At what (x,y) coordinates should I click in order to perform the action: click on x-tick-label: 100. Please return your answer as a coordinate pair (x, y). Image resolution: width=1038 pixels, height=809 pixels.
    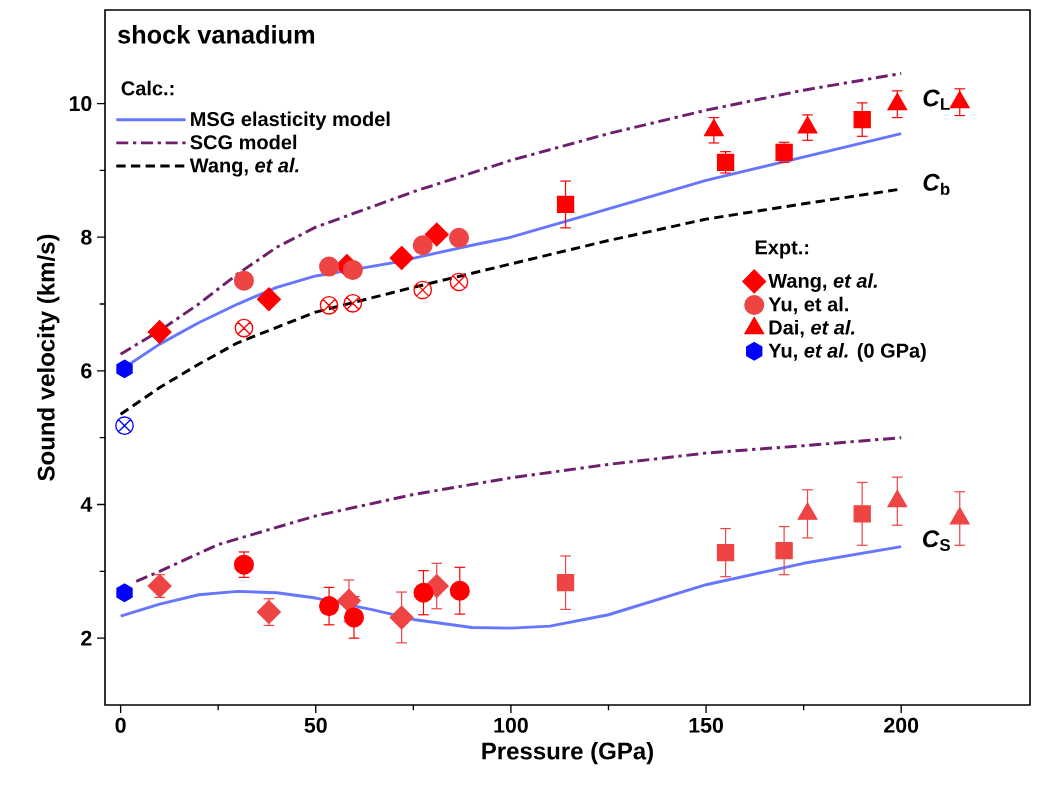
    Looking at the image, I should click on (511, 725).